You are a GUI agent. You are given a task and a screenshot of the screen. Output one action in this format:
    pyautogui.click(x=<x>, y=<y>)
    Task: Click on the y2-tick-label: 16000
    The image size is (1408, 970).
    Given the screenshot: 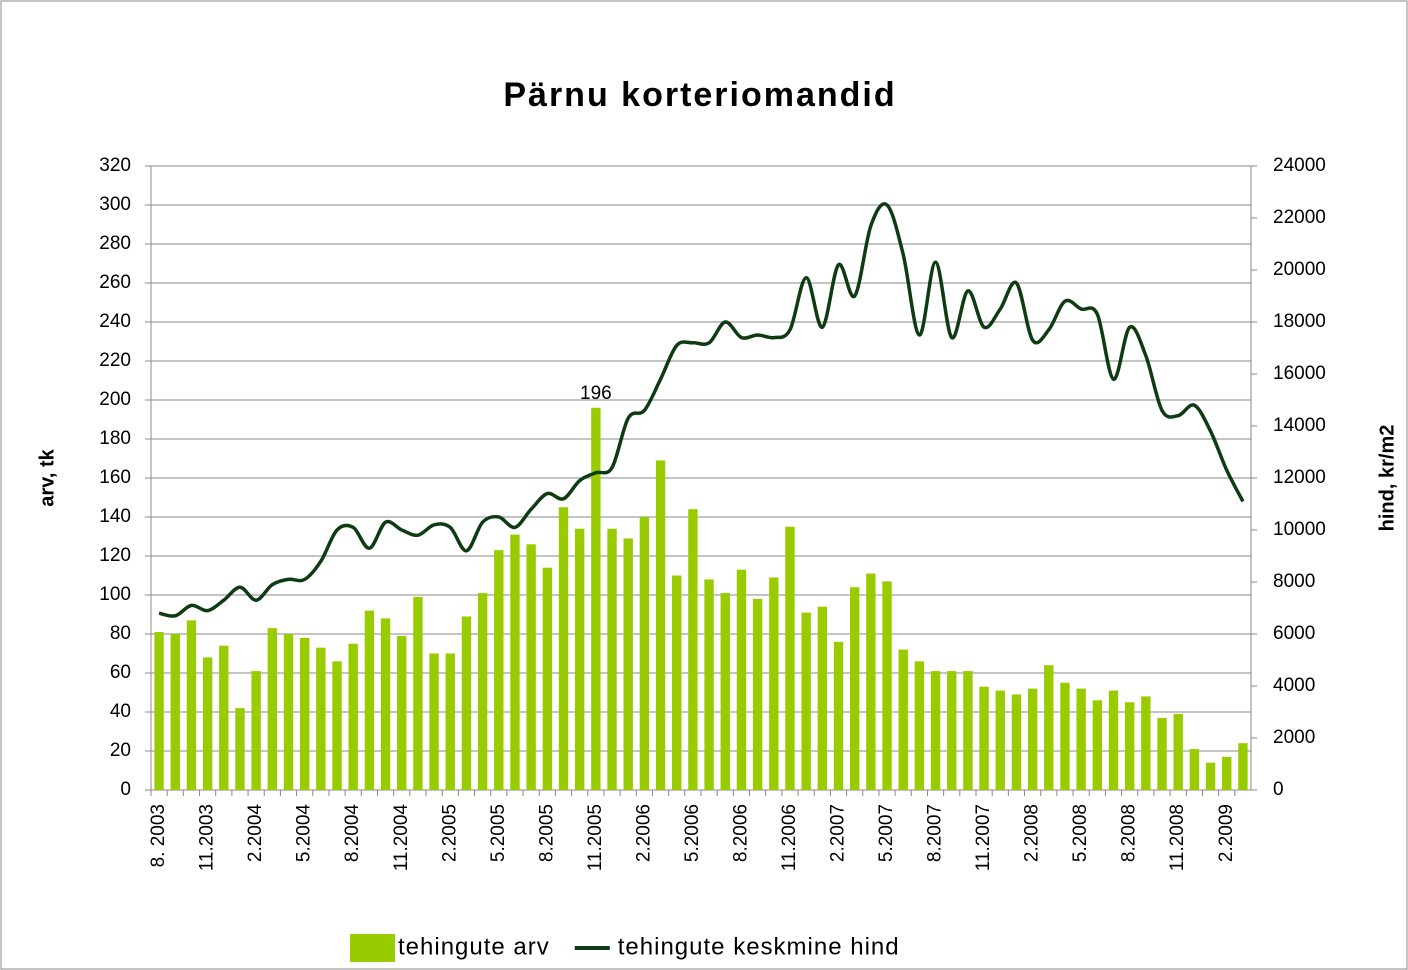 What is the action you would take?
    pyautogui.click(x=1299, y=373)
    